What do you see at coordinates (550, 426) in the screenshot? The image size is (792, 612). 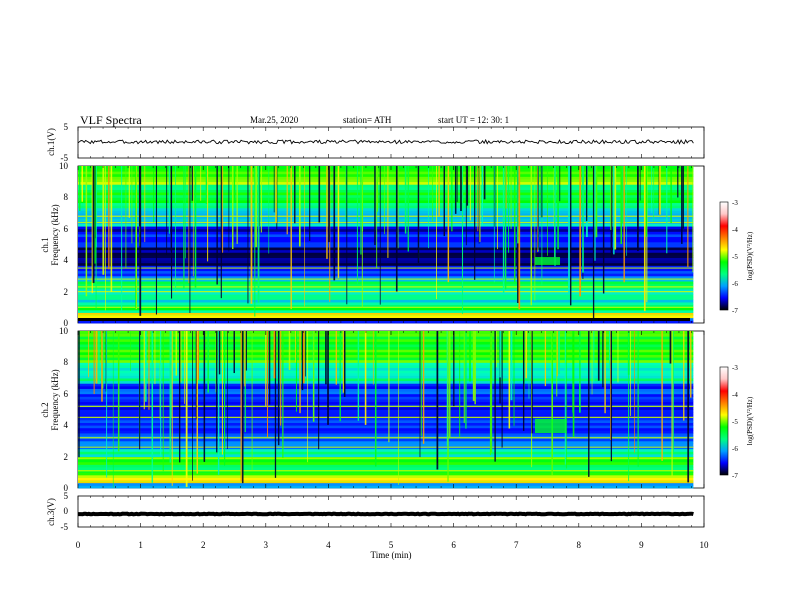 I see `spectrogram-emission-patch` at bounding box center [550, 426].